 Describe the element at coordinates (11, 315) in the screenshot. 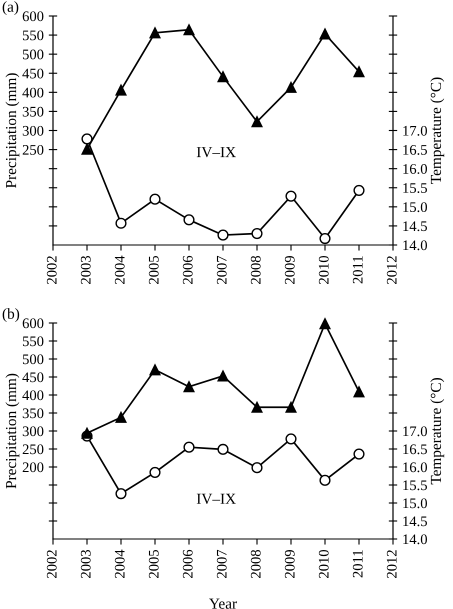

I see `text: (b)` at that location.